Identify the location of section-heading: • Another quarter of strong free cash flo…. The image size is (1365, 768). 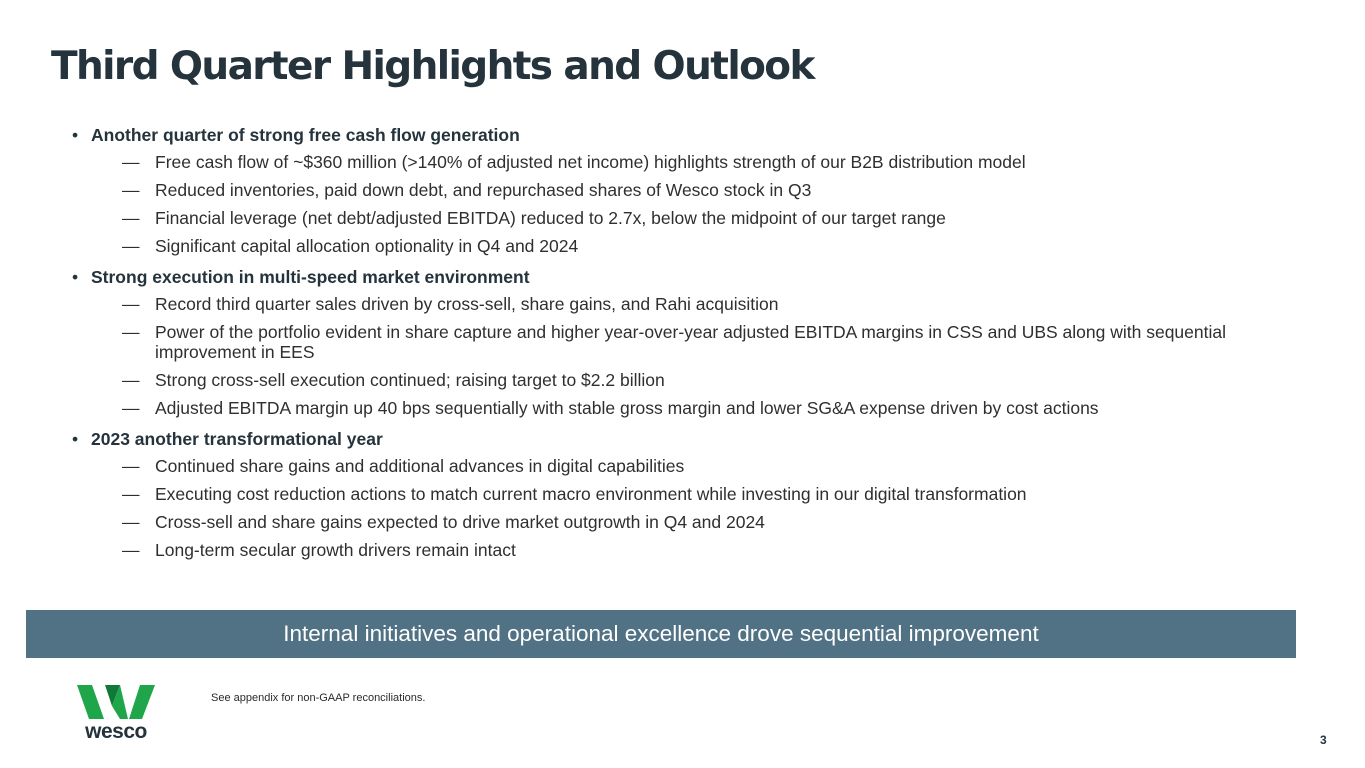
(687, 135).